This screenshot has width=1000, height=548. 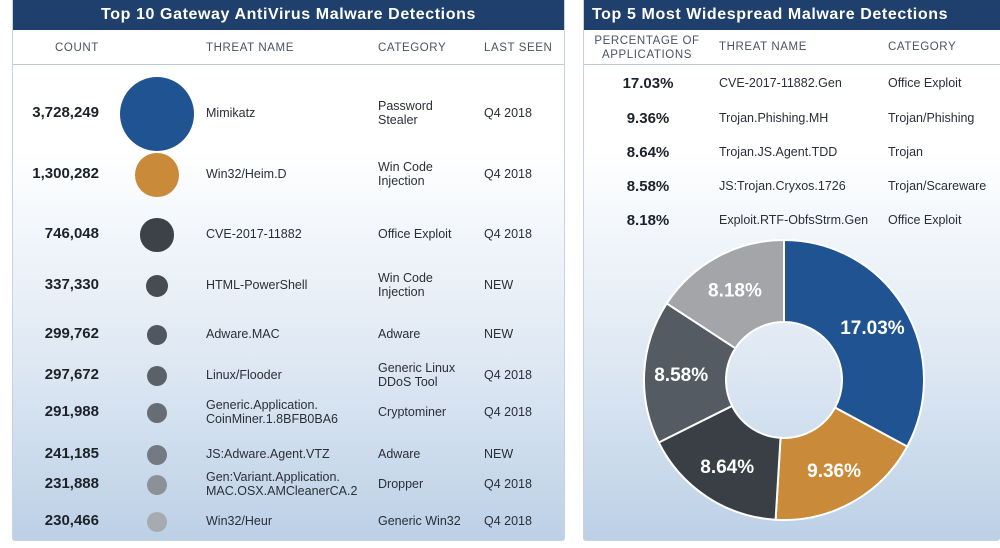 I want to click on col-header-threat-right: THREAT NAME, so click(x=763, y=47).